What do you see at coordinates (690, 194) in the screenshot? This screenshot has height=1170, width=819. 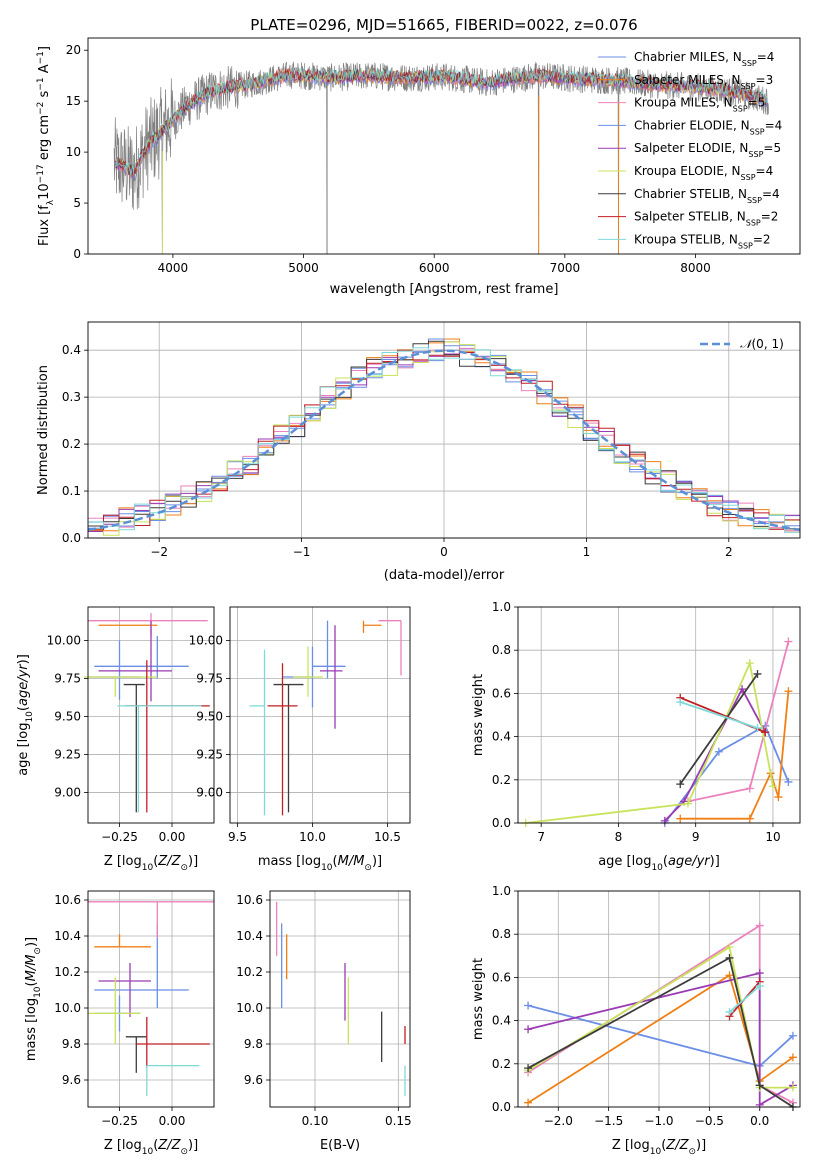 I see `legend-label-name: Chabrier STELIB, N` at bounding box center [690, 194].